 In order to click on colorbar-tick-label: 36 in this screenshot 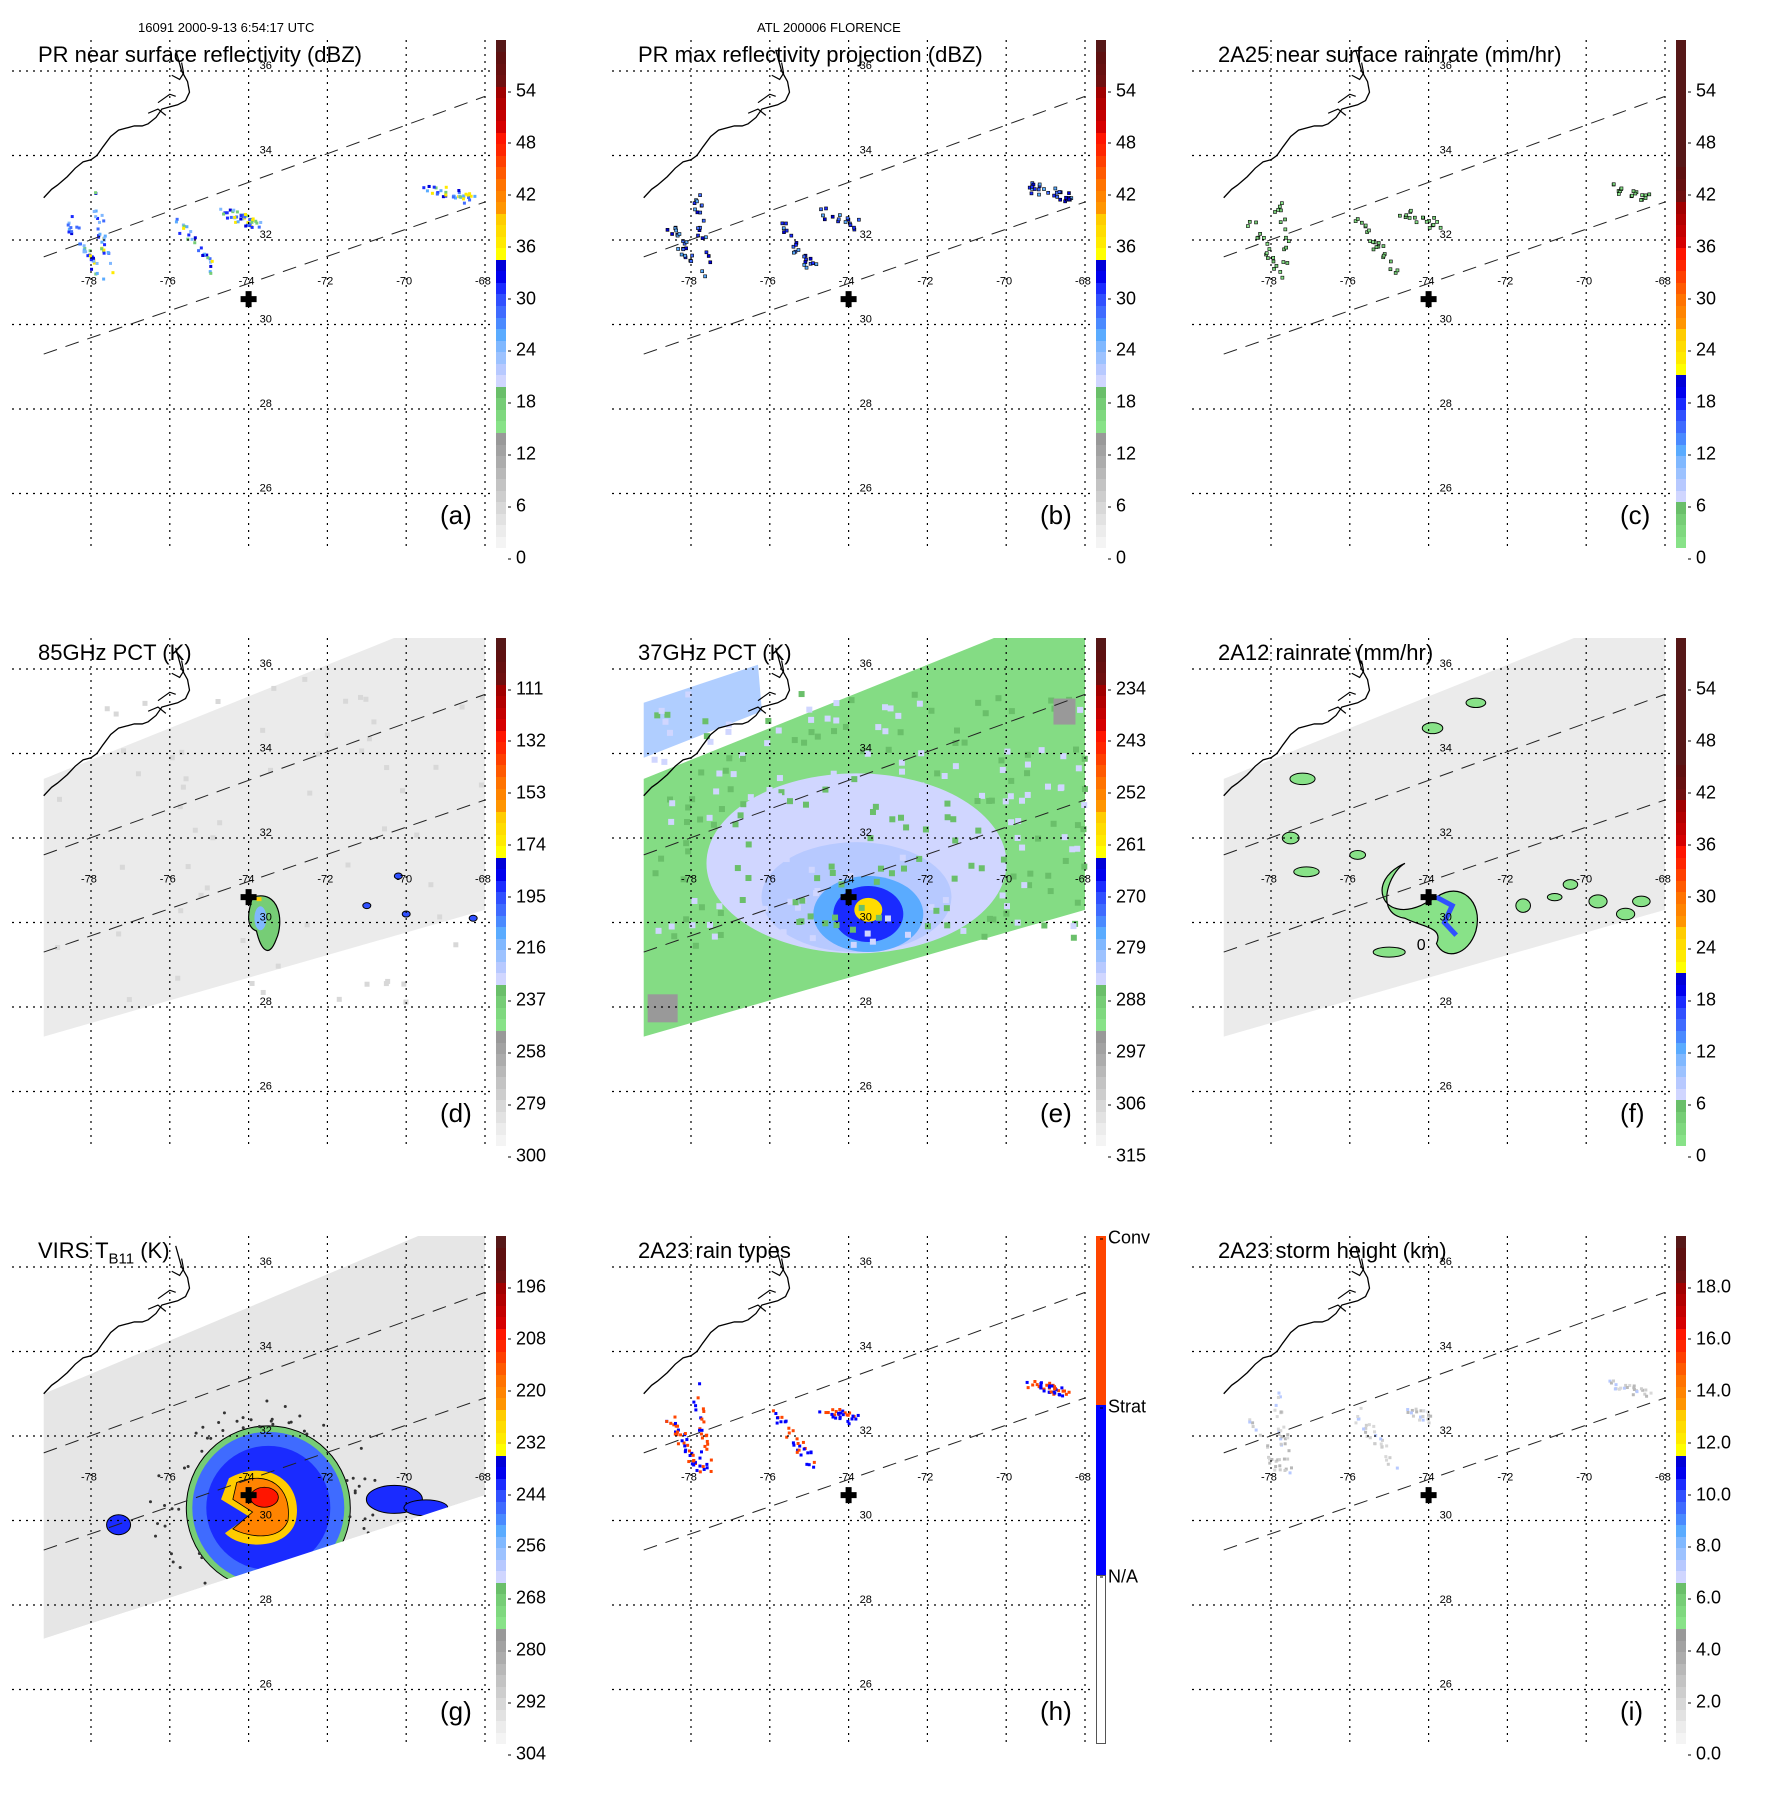, I will do `click(1702, 844)`.